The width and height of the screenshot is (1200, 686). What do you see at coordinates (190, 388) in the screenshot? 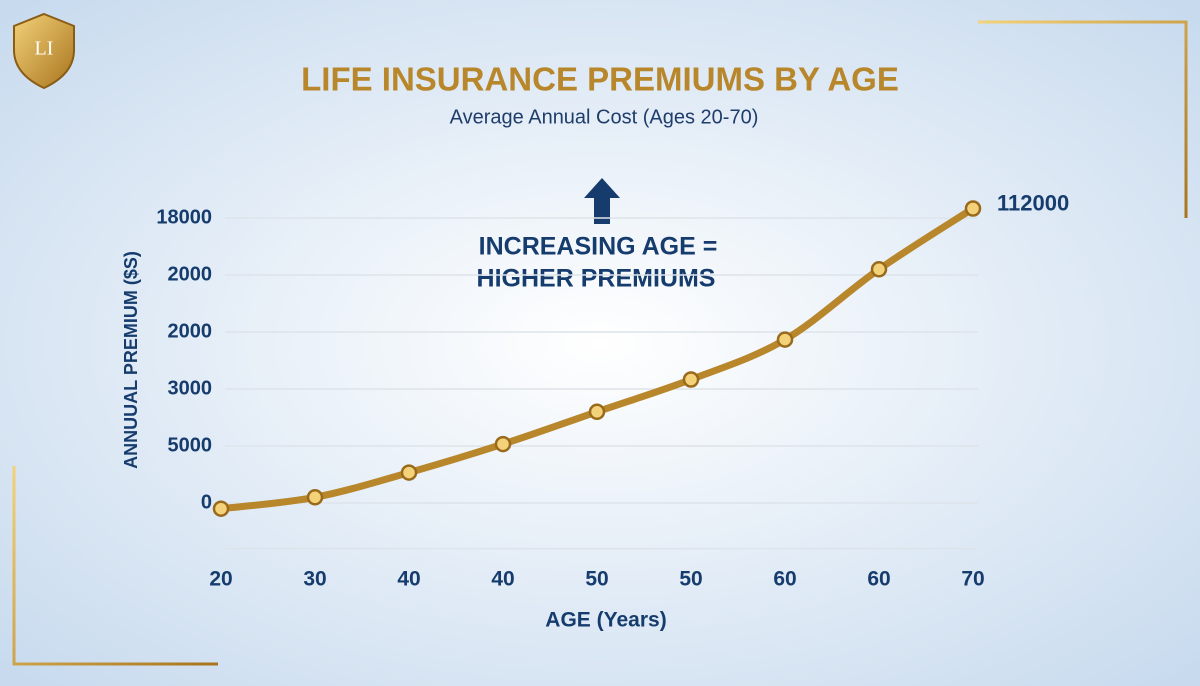
I see `y-tick-label: 3000` at bounding box center [190, 388].